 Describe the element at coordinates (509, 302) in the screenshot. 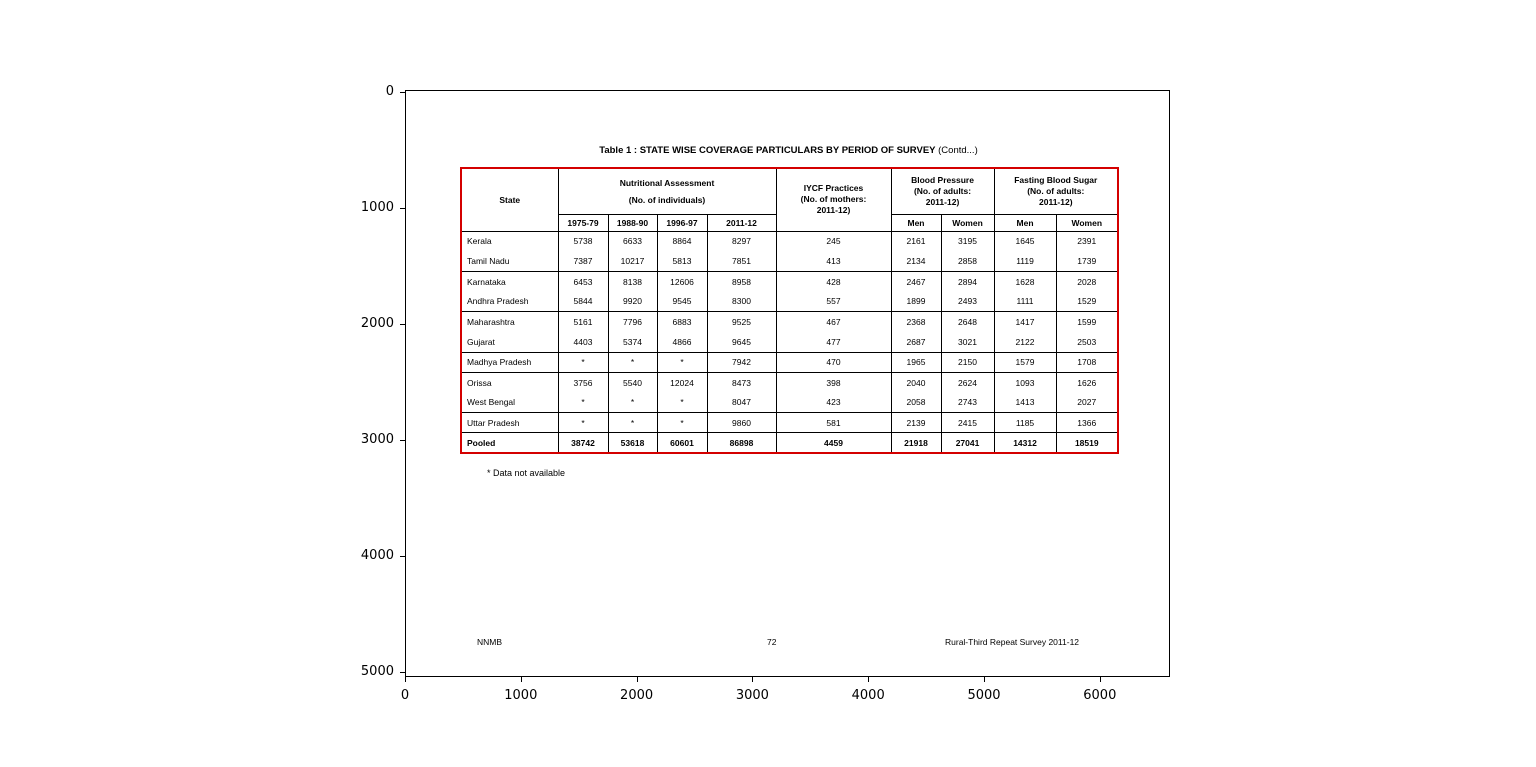

I see `state-cell: Andhra Pradesh` at that location.